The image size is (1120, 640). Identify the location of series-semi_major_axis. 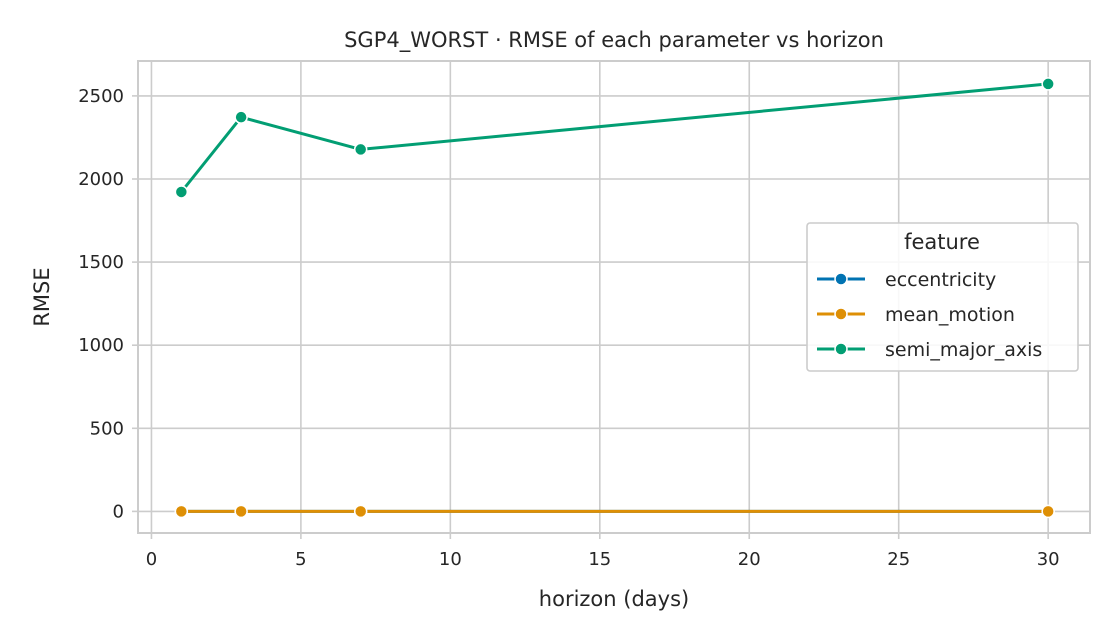
(614, 138).